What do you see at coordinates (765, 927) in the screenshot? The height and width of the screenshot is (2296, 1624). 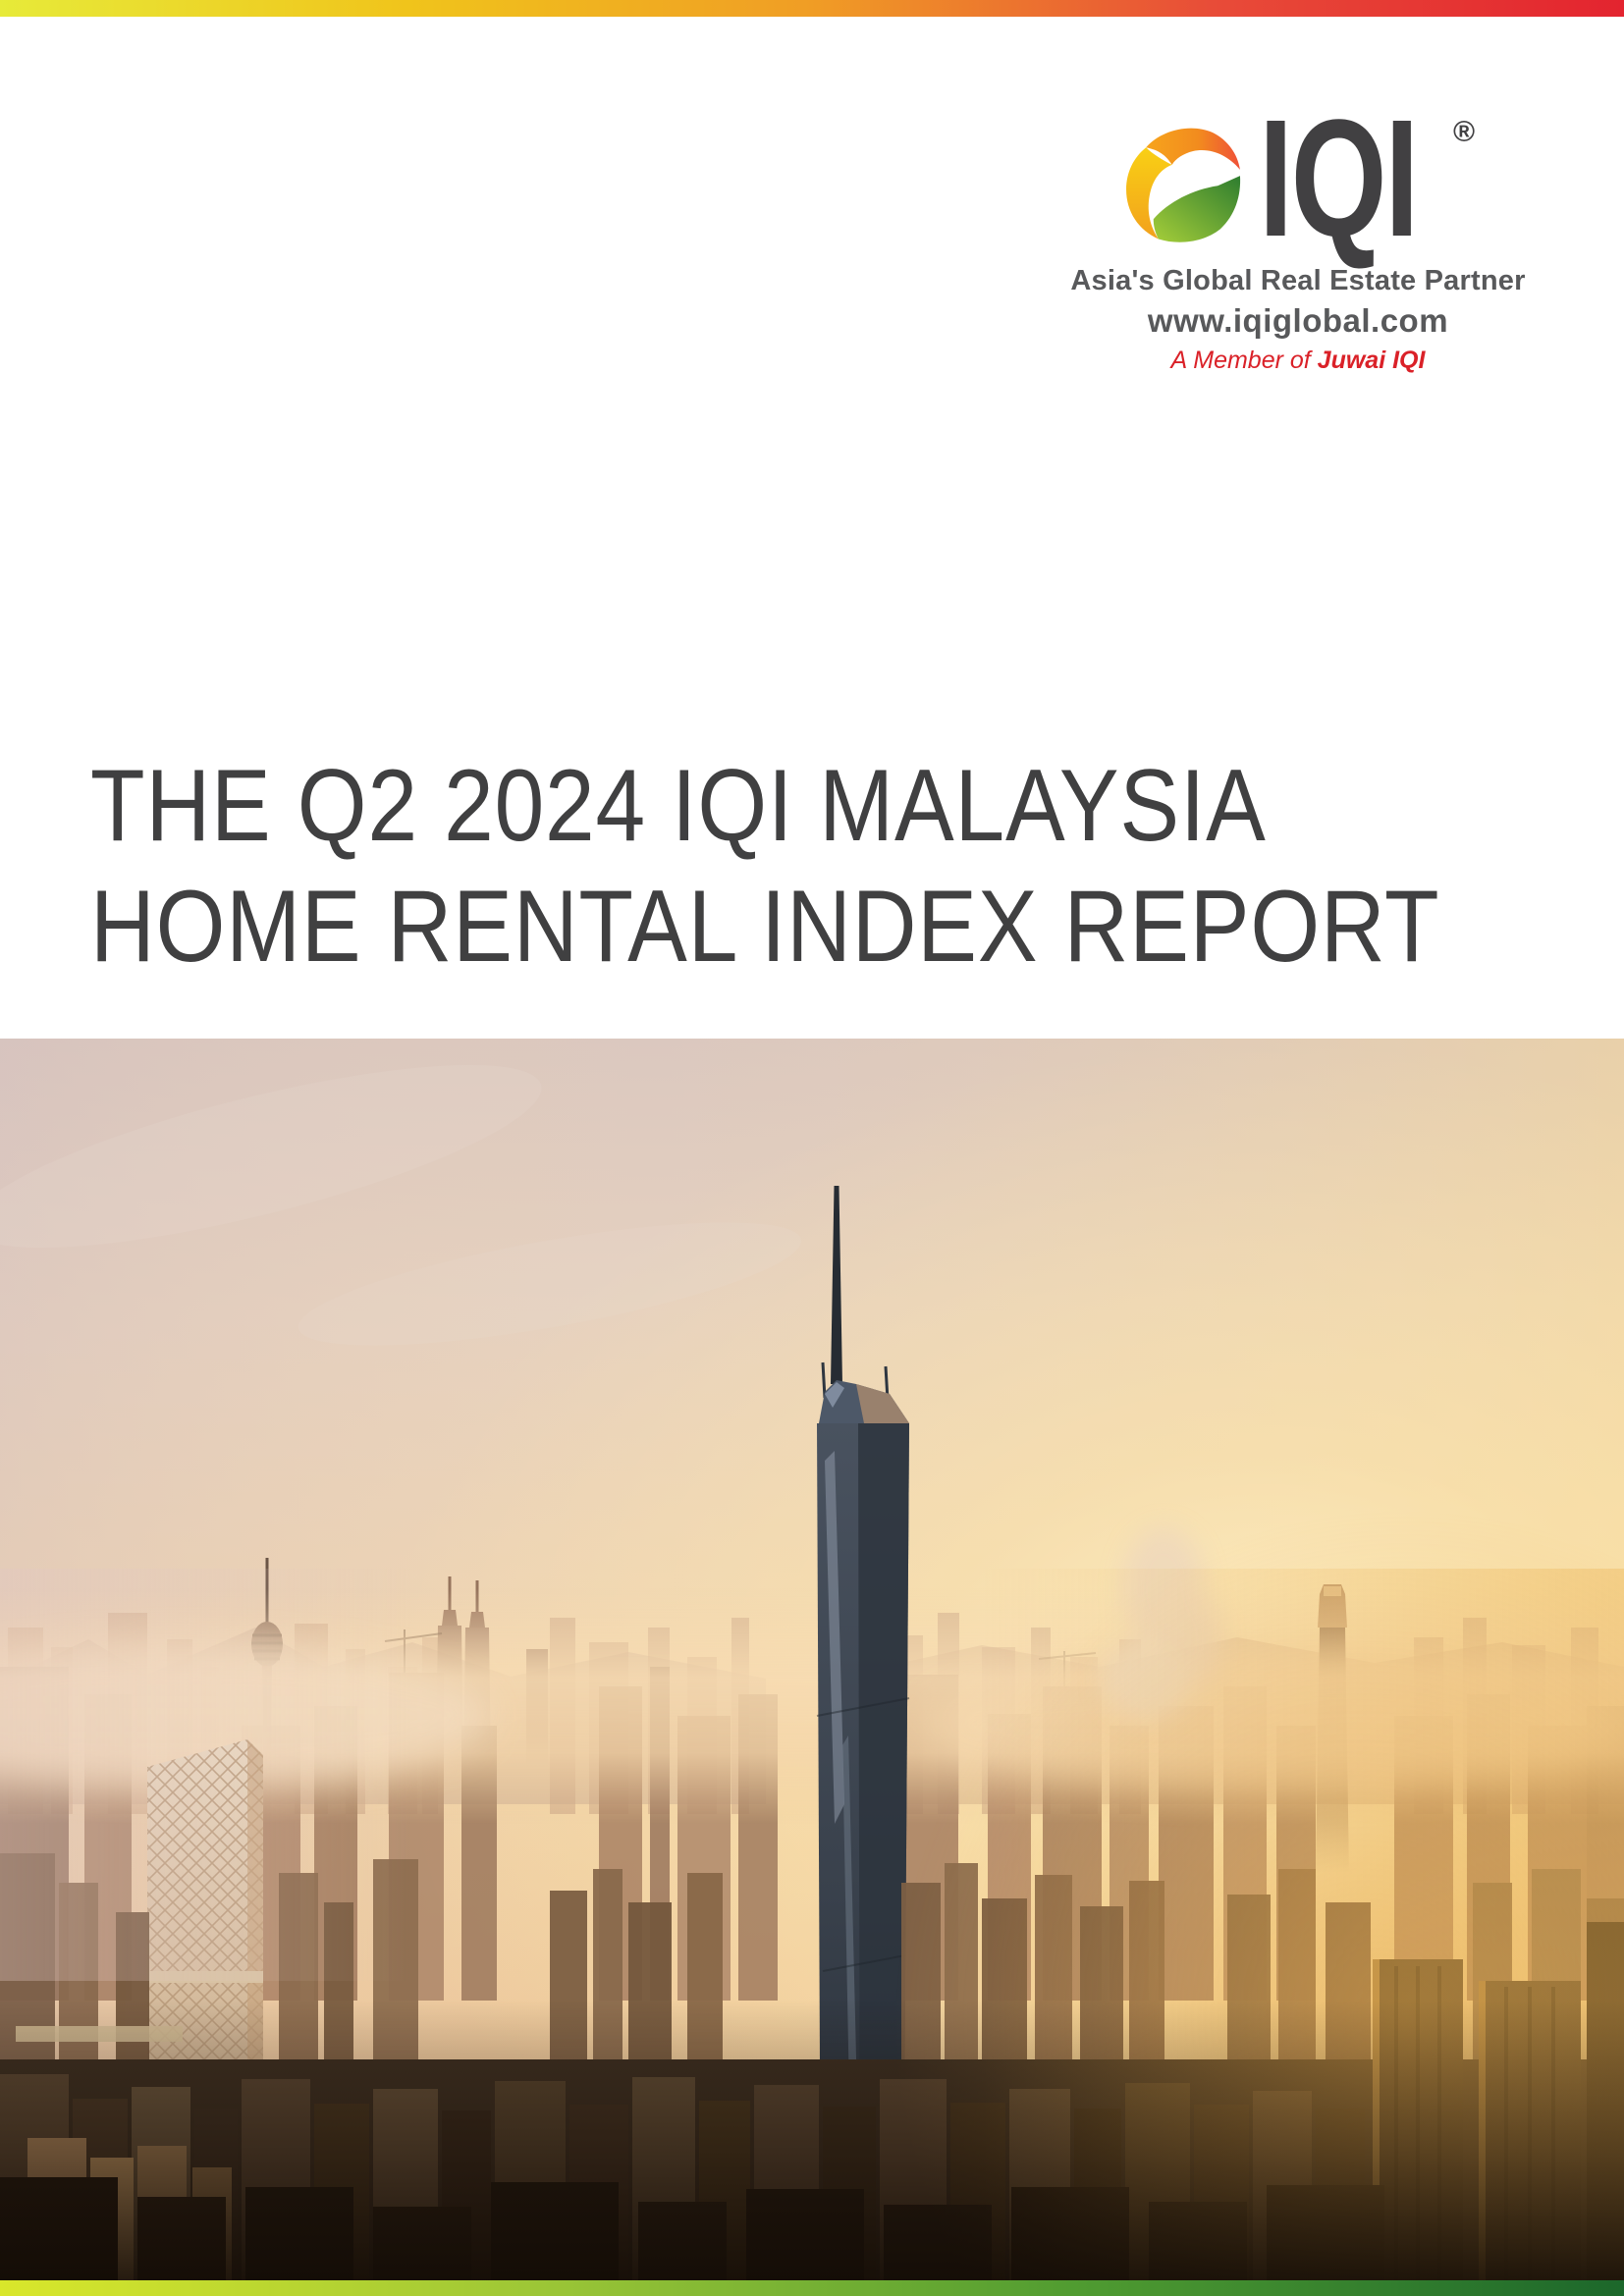 I see `report-title-line2: HOME RENTAL INDEX REPORT` at bounding box center [765, 927].